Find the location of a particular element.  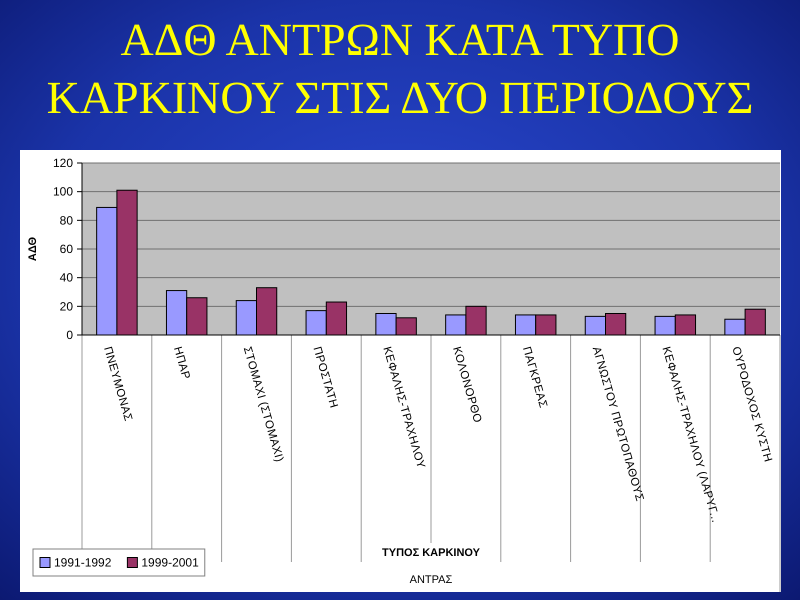

legend-label: 1999-2001 is located at coordinates (170, 563).